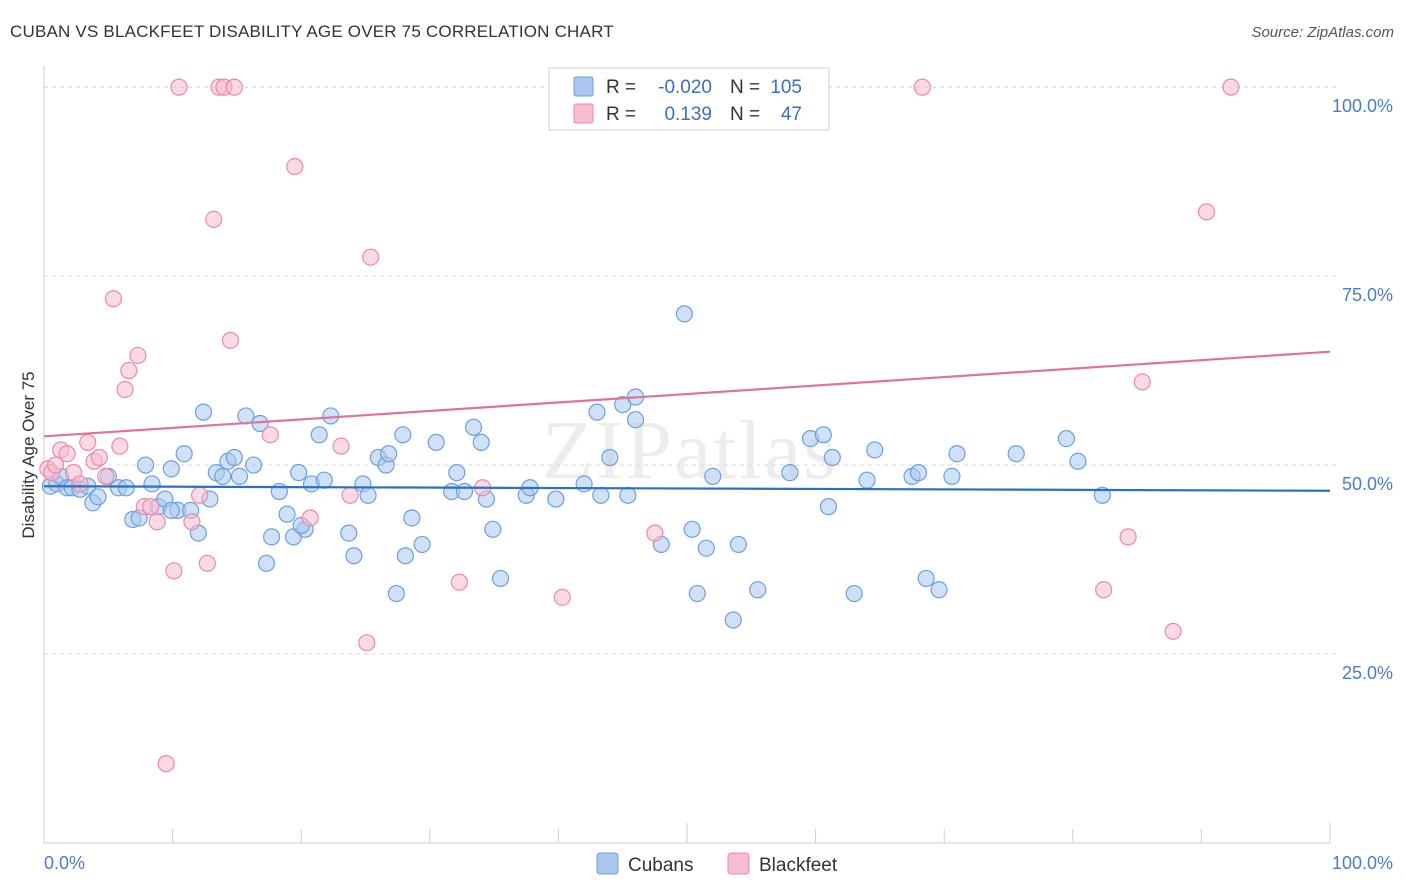 This screenshot has height=892, width=1406. What do you see at coordinates (1367, 673) in the screenshot?
I see `y-tick-label-25: 25.0%` at bounding box center [1367, 673].